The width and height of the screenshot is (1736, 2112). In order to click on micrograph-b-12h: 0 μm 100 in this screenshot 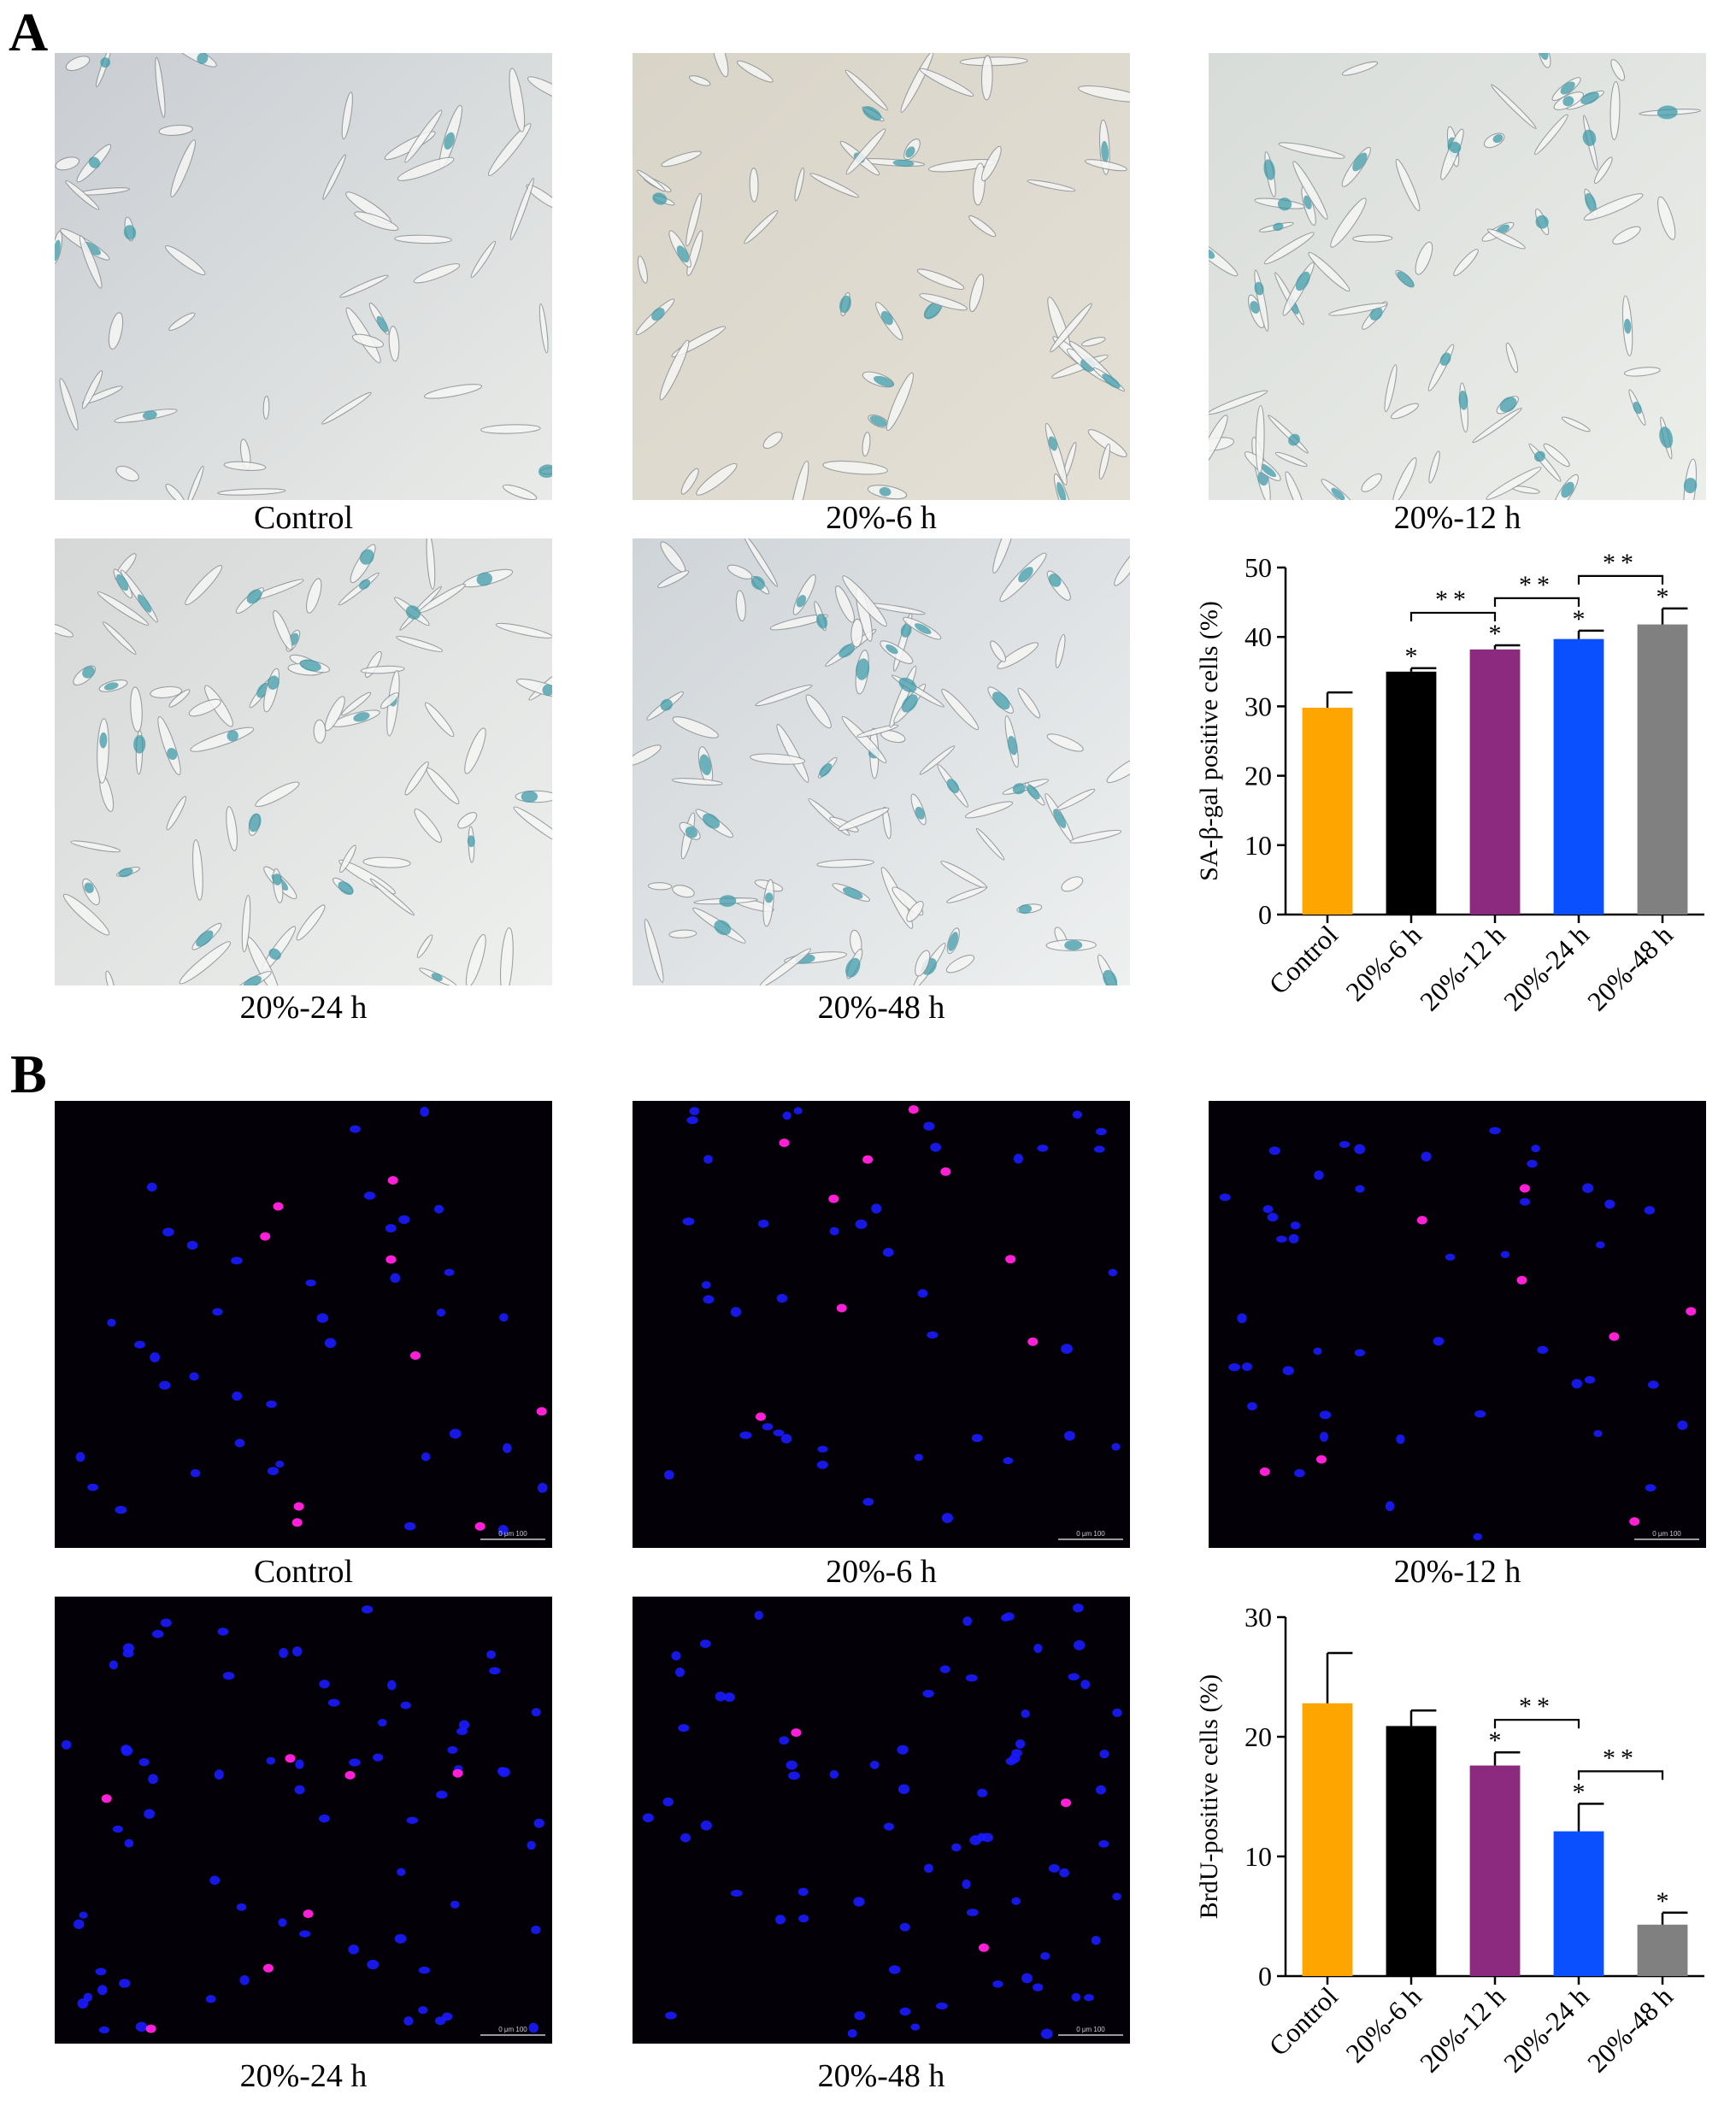, I will do `click(1457, 1324)`.